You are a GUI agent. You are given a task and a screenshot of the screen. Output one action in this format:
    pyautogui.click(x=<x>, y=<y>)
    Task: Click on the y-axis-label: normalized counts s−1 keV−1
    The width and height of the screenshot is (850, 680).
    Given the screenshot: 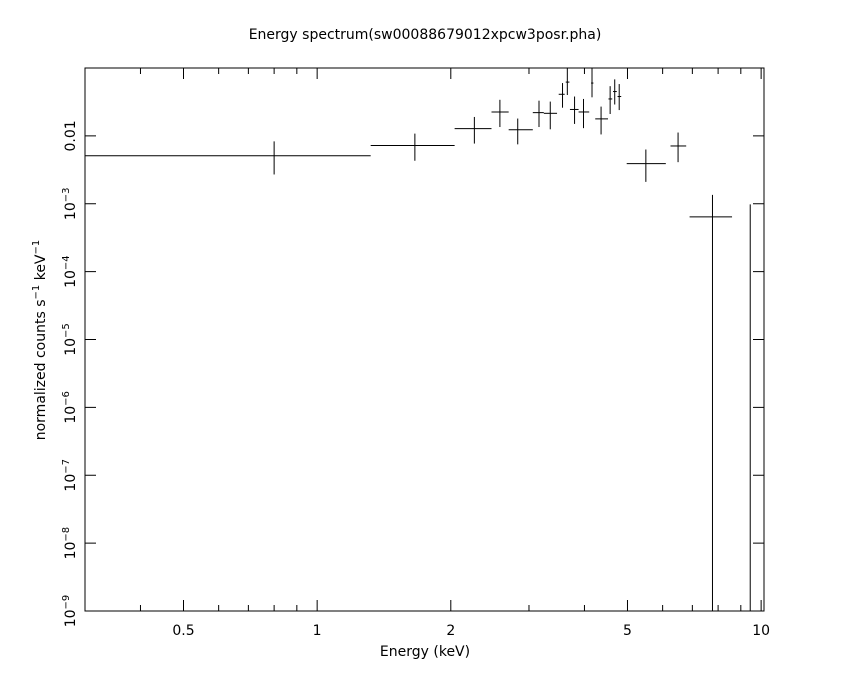 What is the action you would take?
    pyautogui.click(x=40, y=340)
    